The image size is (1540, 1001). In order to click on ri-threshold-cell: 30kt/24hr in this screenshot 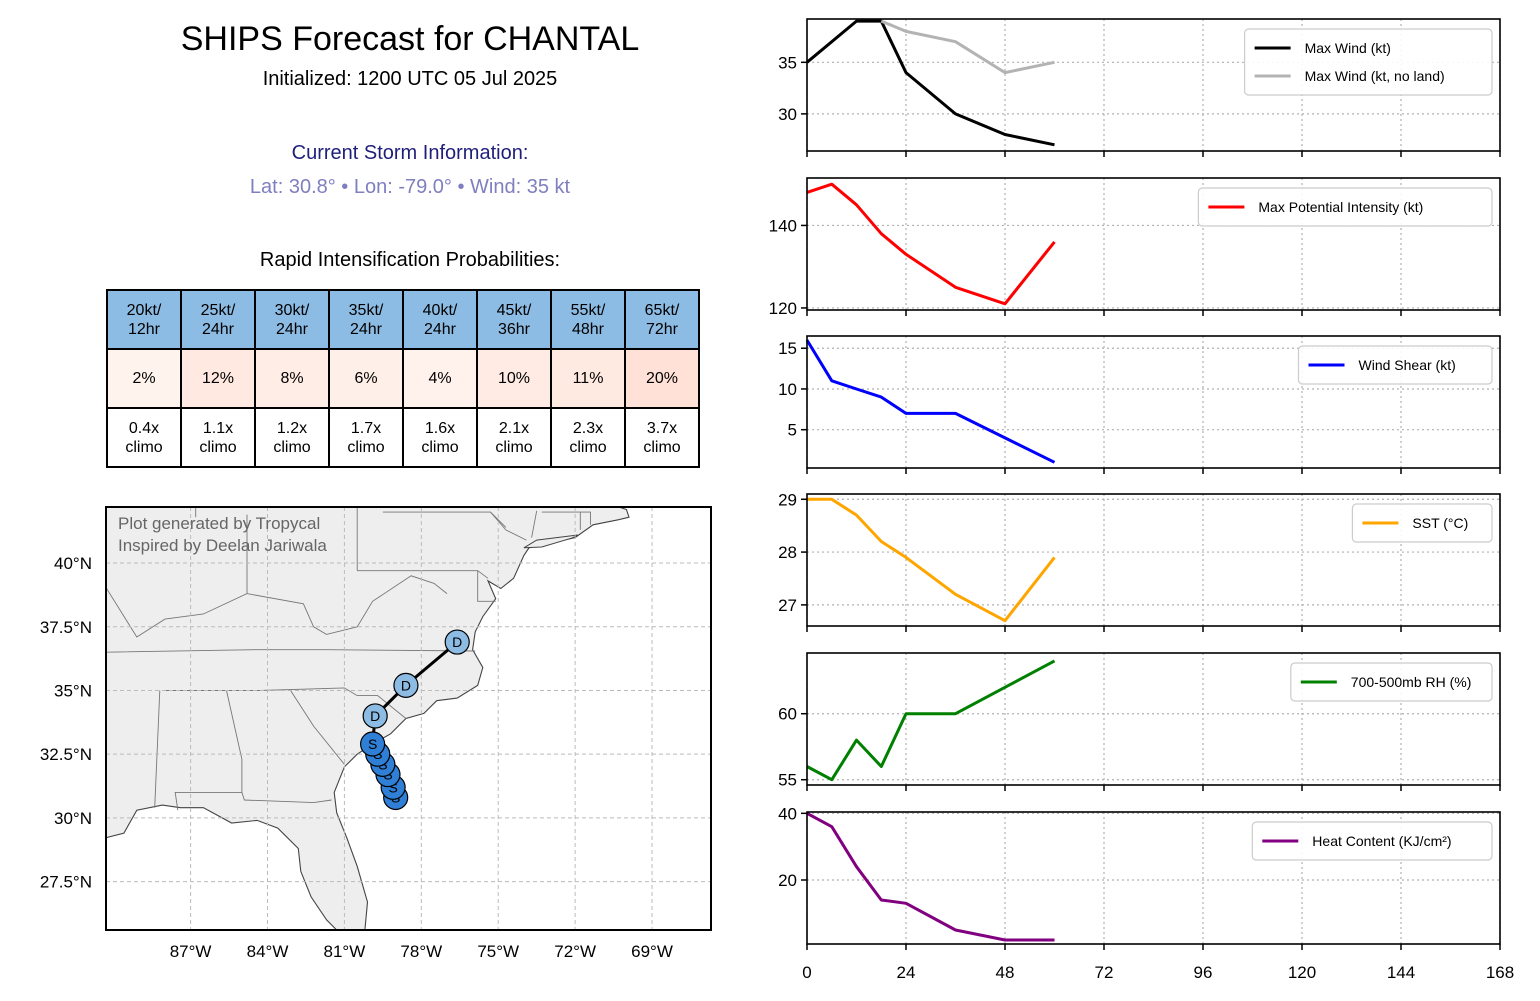, I will do `click(292, 319)`.